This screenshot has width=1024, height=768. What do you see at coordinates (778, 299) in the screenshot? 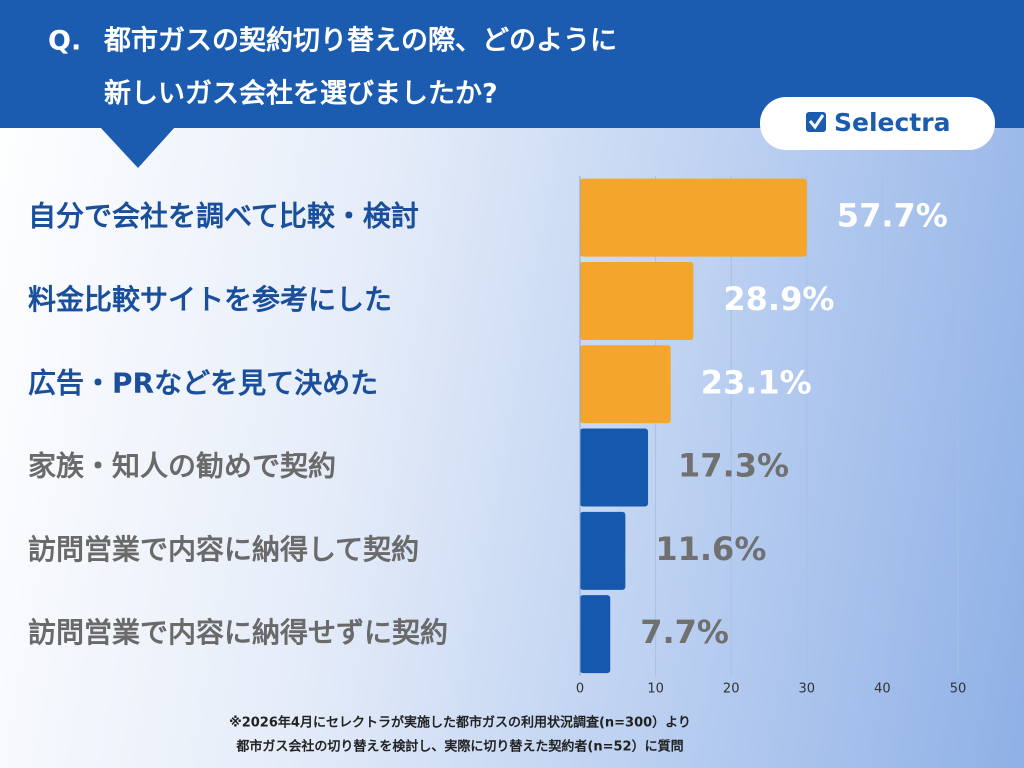
I see `value-label: 28.9%` at bounding box center [778, 299].